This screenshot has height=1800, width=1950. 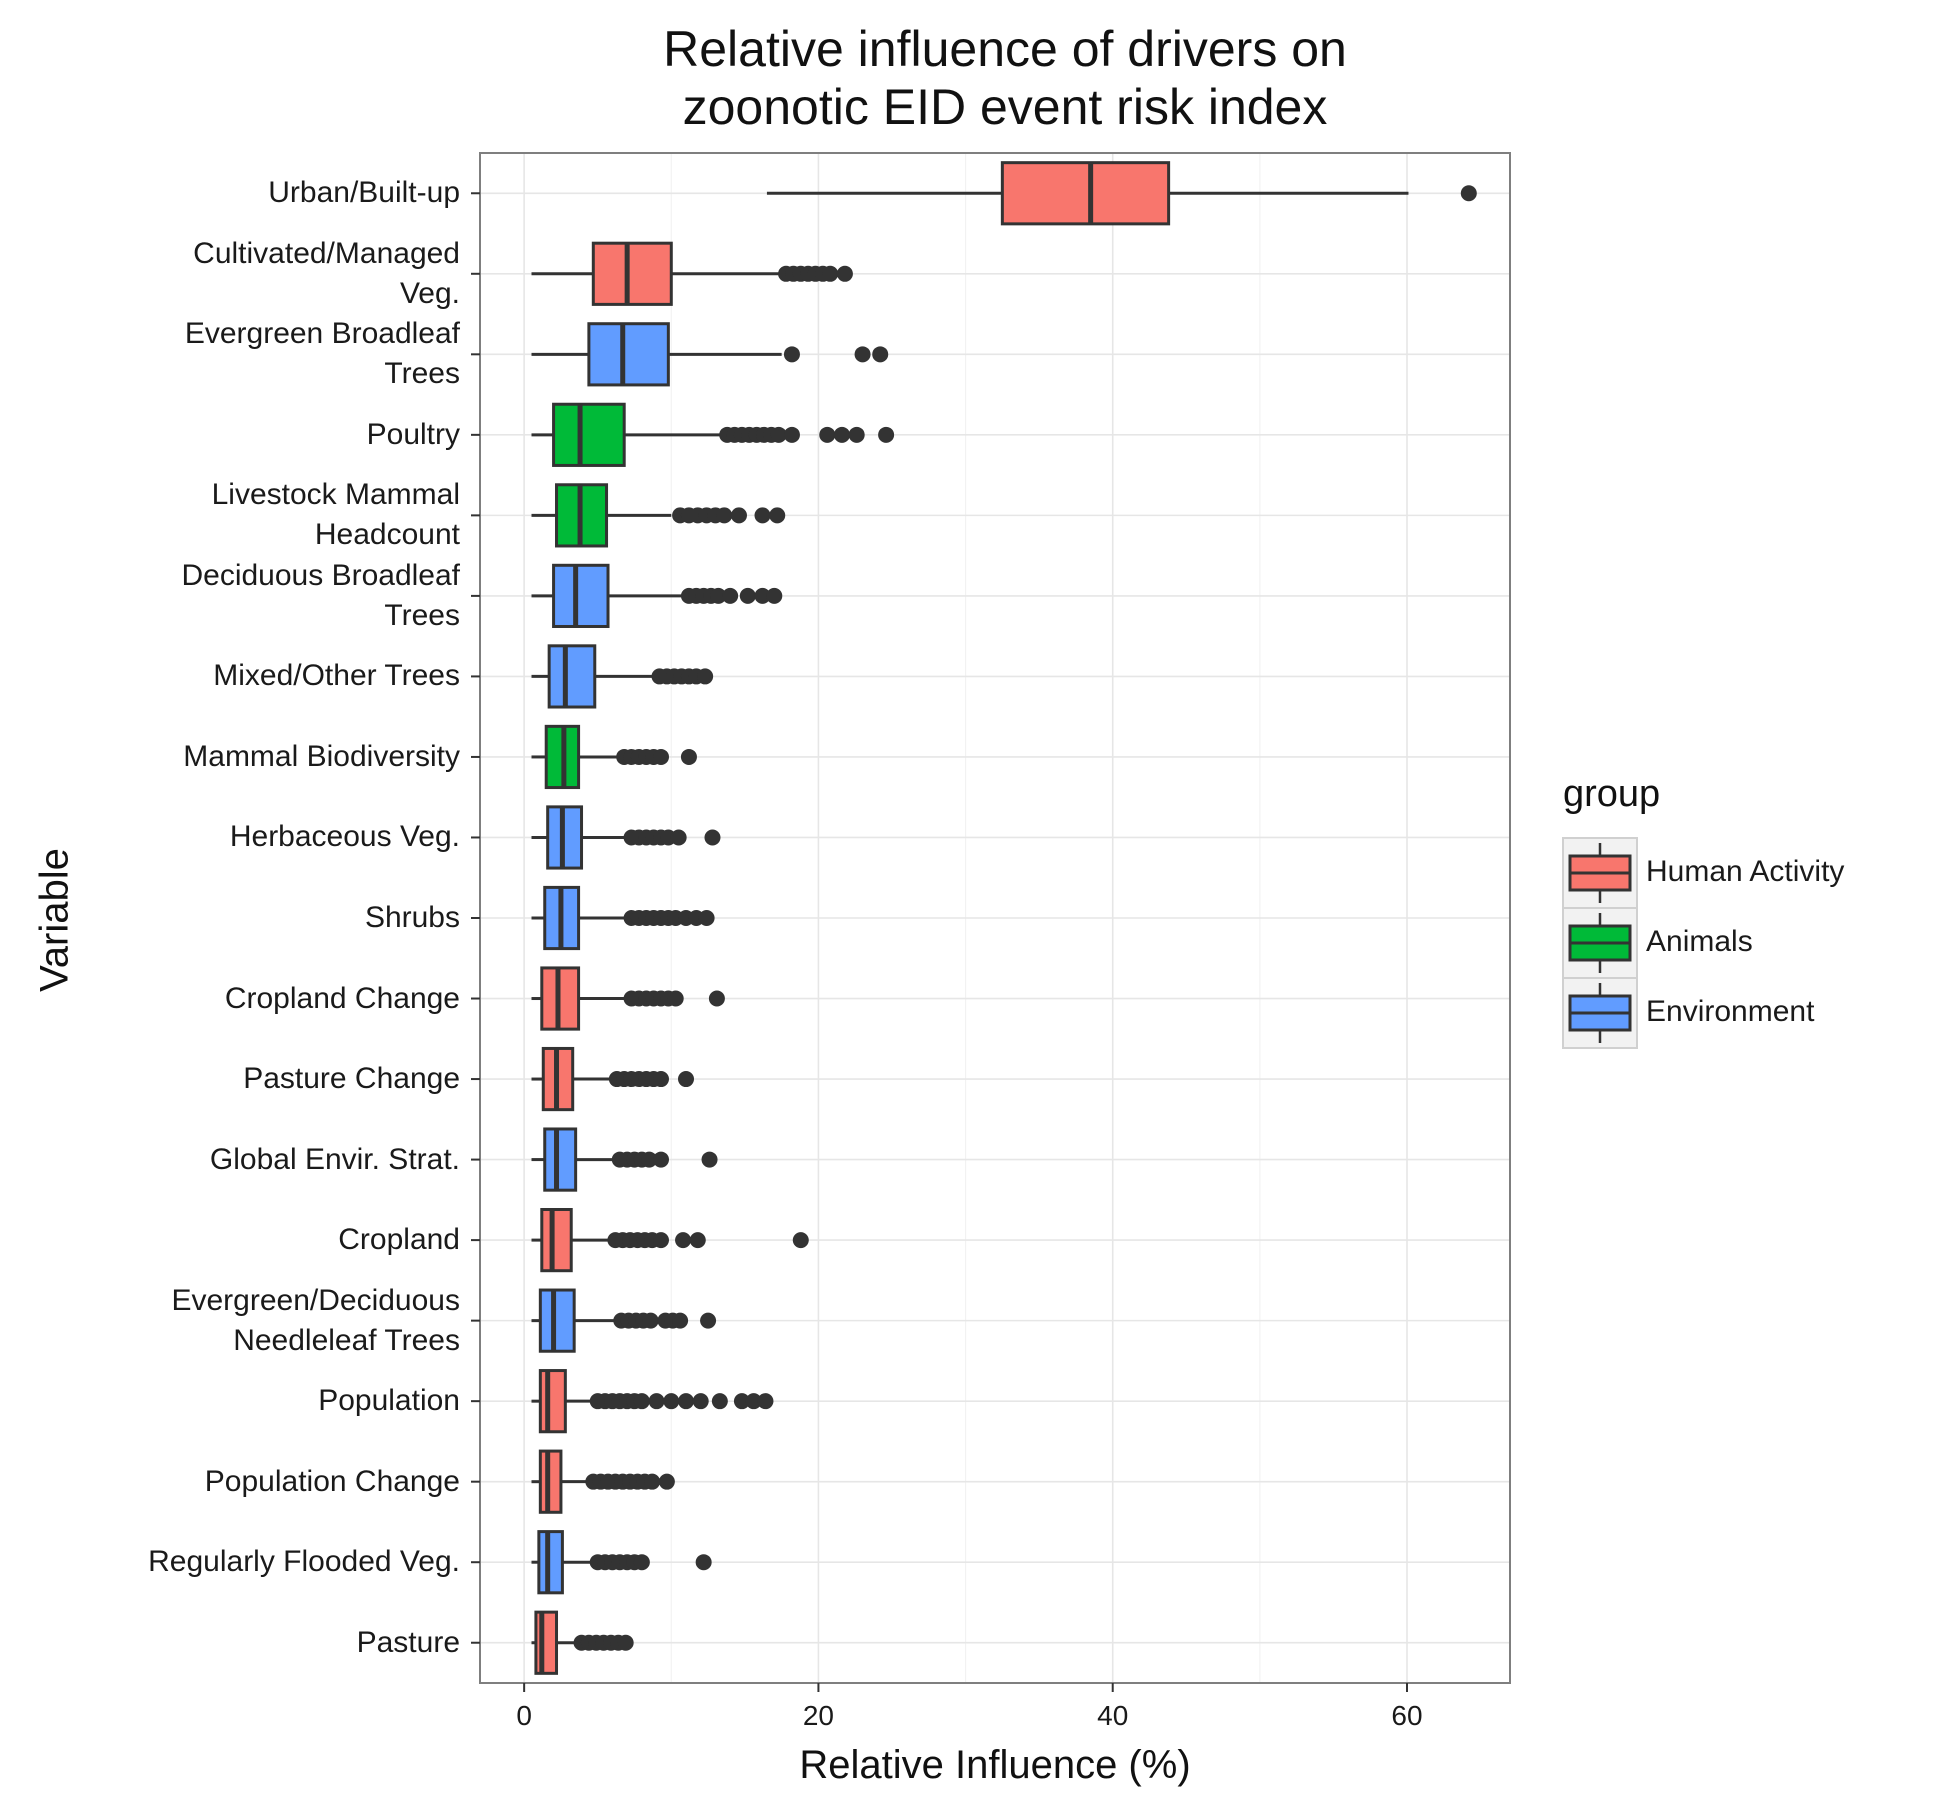 I want to click on y-tick-label-line: Cropland Change, so click(x=342, y=998).